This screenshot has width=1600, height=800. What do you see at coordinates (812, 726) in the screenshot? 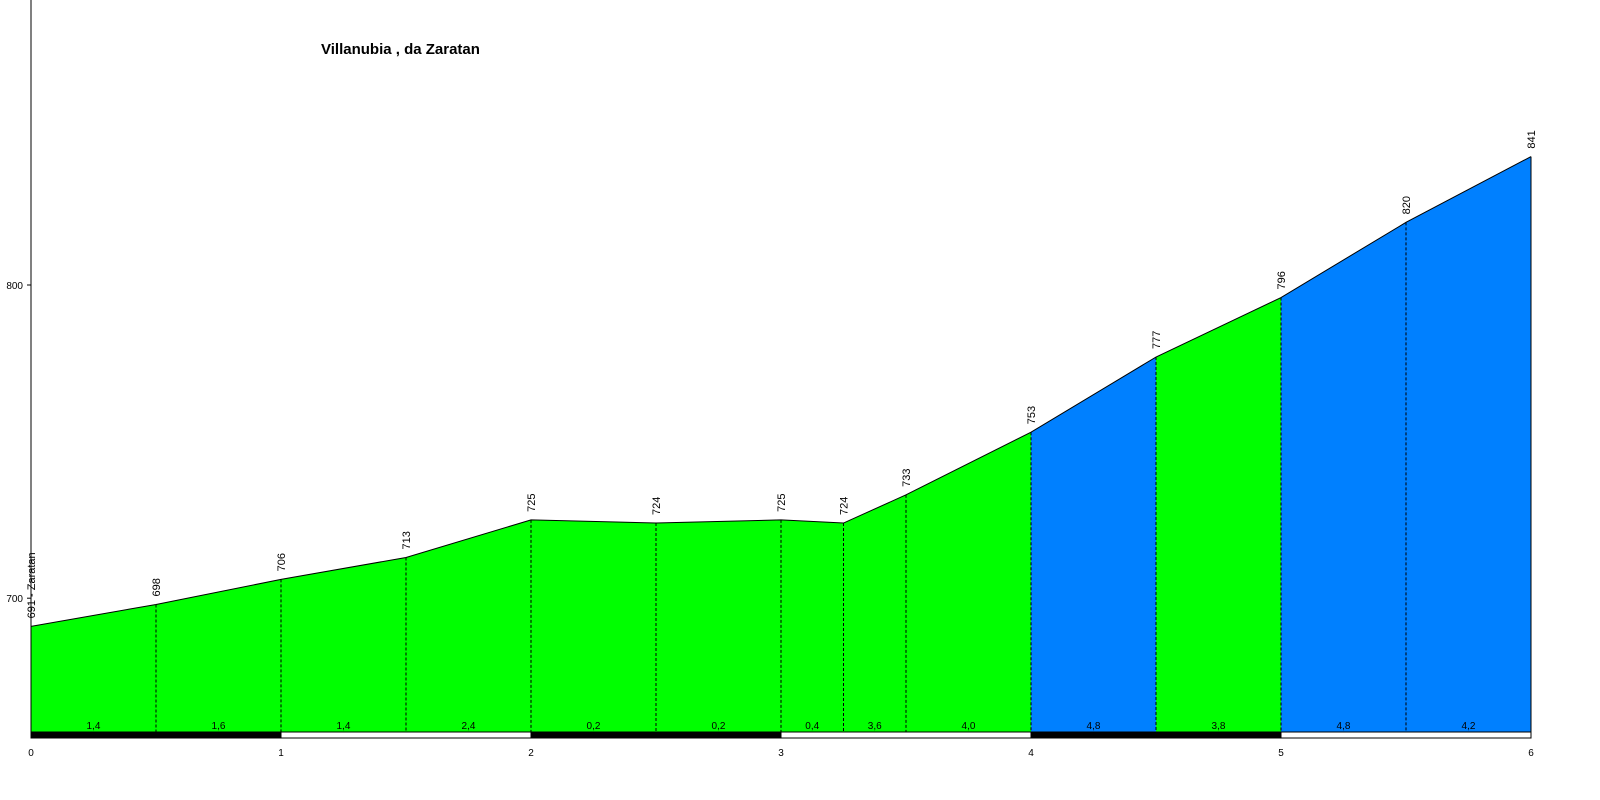
I see `grade-label: 0,4` at bounding box center [812, 726].